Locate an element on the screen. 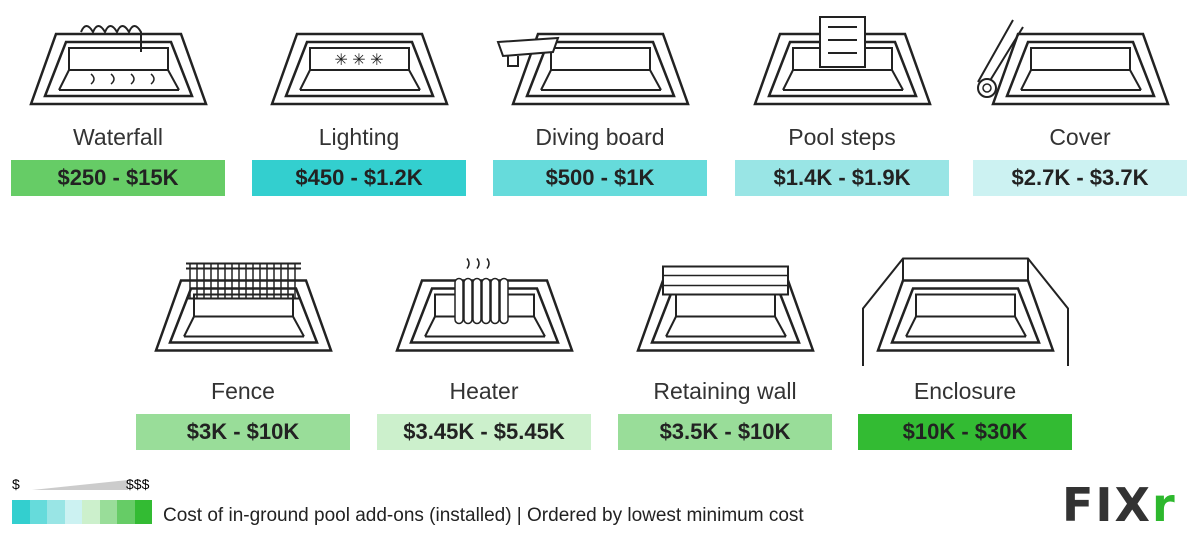  addon-retaining-wall: Retaining wall $3.5K - $10K is located at coordinates (725, 343).